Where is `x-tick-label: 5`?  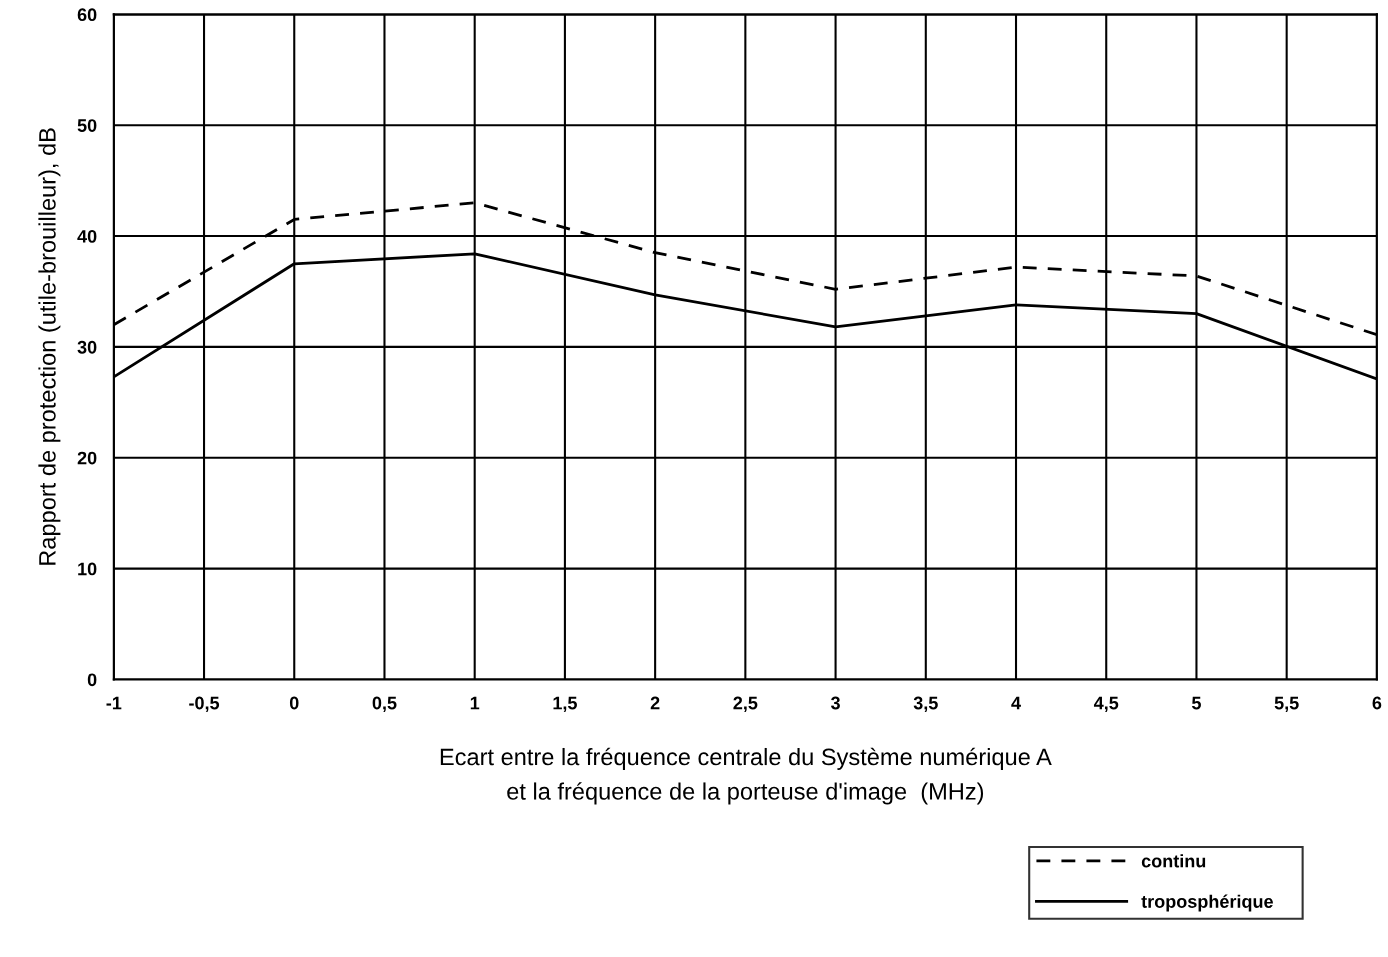 x-tick-label: 5 is located at coordinates (1196, 703).